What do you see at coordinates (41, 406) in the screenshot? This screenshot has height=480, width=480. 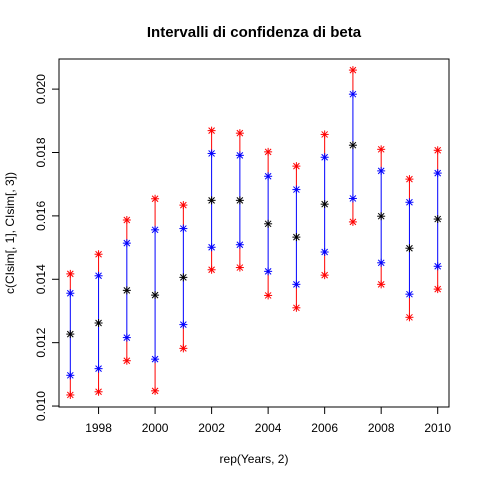 I see `y-tick-label: 0.010` at bounding box center [41, 406].